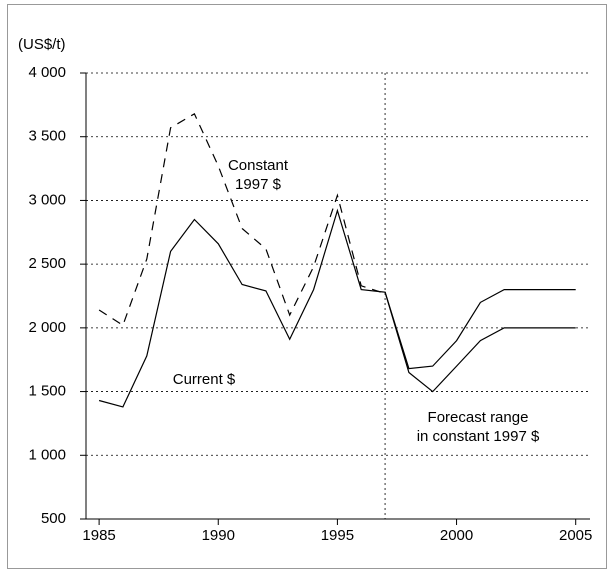 This screenshot has width=615, height=573. What do you see at coordinates (478, 417) in the screenshot?
I see `annotation: Forecast range` at bounding box center [478, 417].